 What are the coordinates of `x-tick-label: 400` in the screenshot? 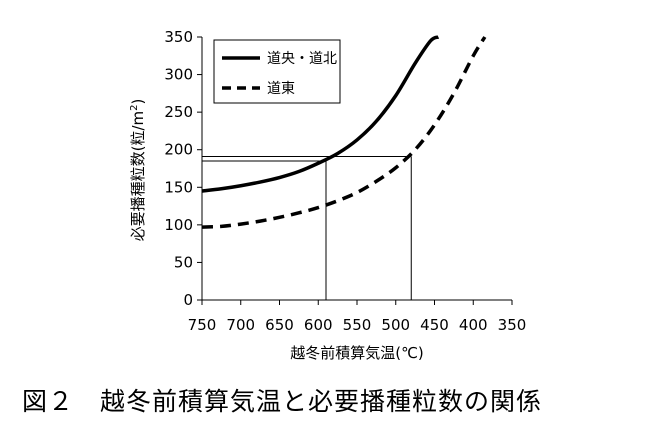 It's located at (473, 325).